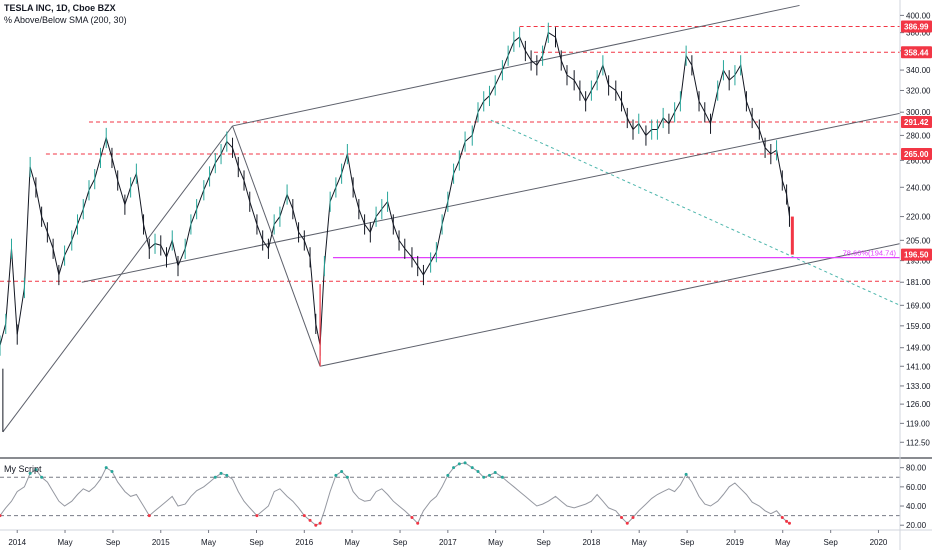  I want to click on time-tick-label: 2018, so click(591, 542).